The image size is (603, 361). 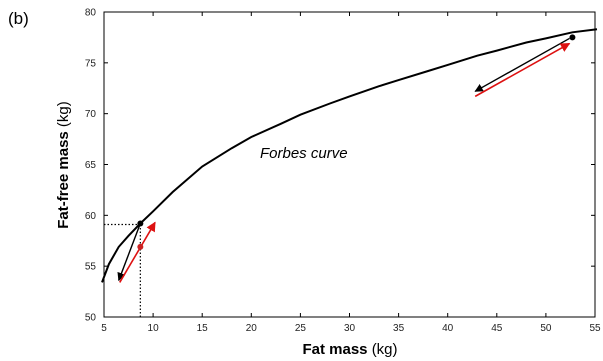 I want to click on x-axis-title-main: Fat mass, so click(x=334, y=349).